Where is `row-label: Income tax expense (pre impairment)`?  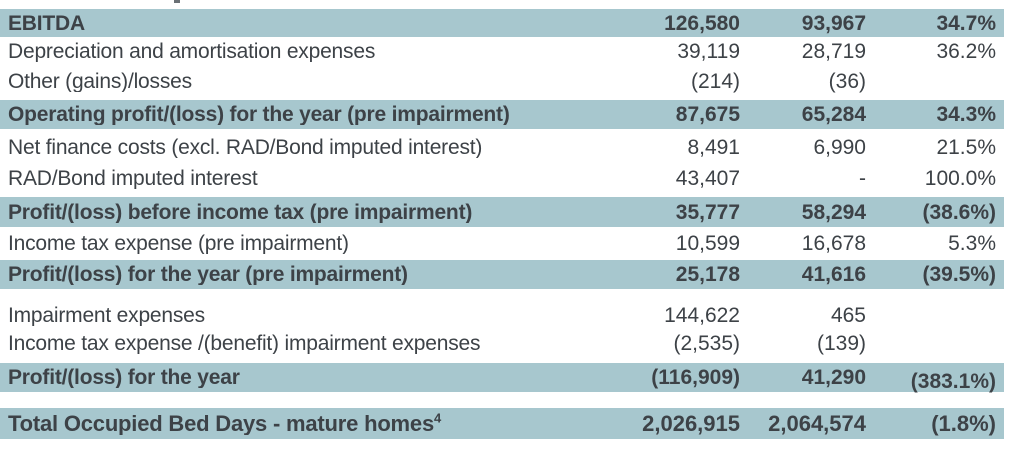
row-label: Income tax expense (pre impairment) is located at coordinates (178, 243).